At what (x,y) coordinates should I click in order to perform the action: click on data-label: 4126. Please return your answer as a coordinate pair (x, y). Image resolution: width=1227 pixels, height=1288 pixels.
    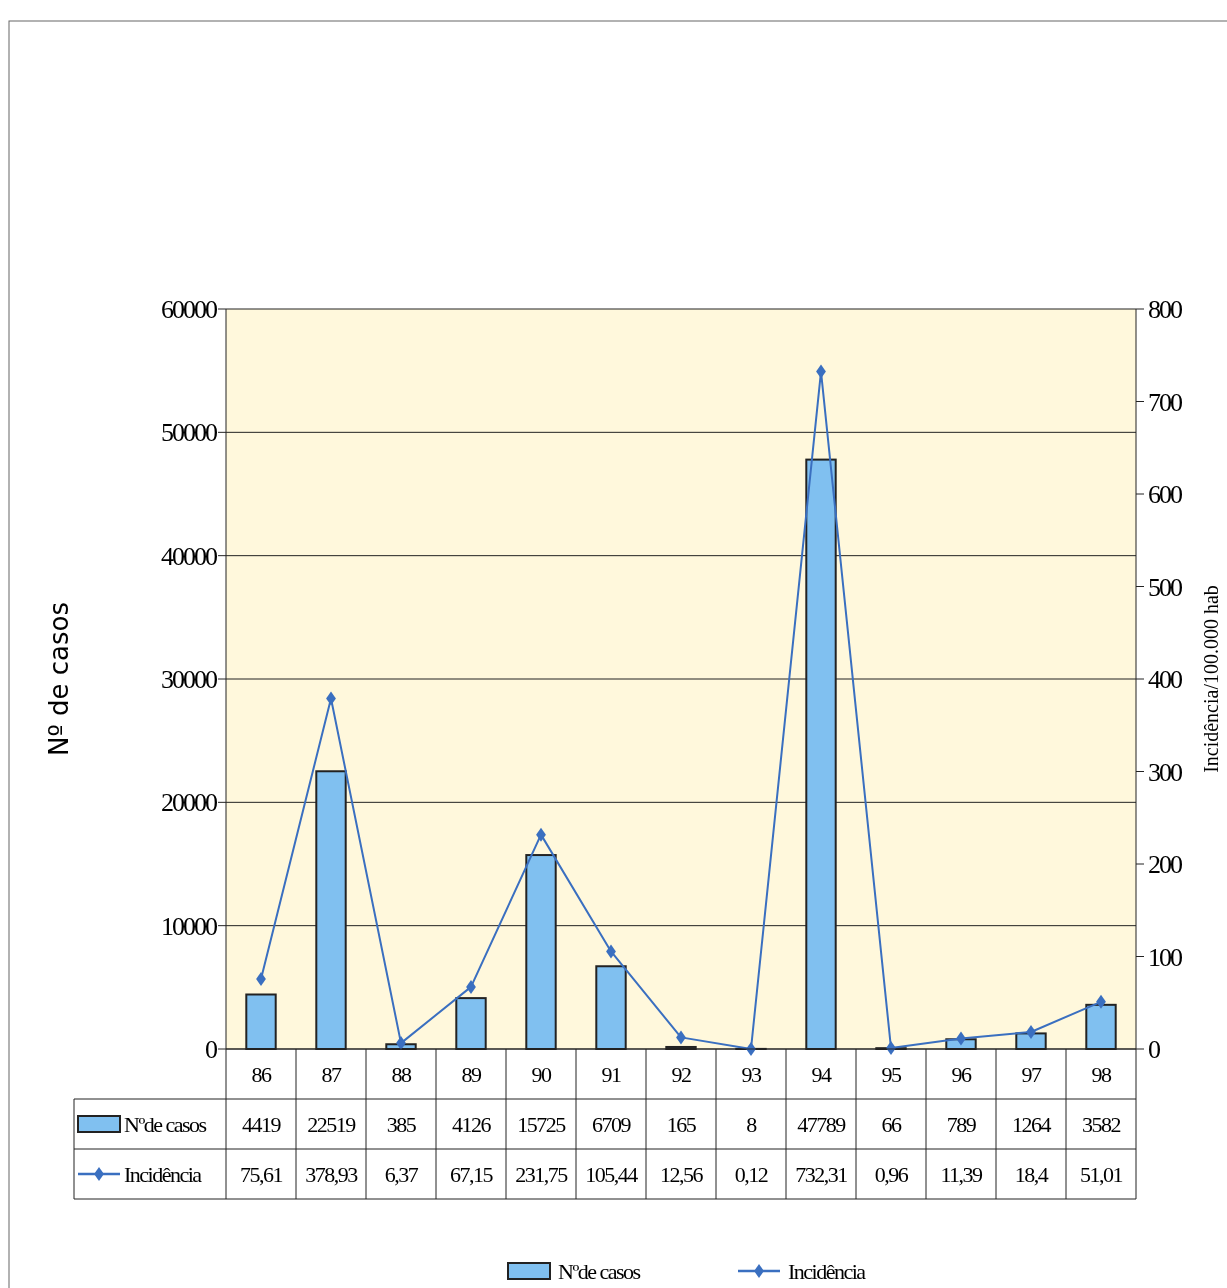
    Looking at the image, I should click on (472, 1124).